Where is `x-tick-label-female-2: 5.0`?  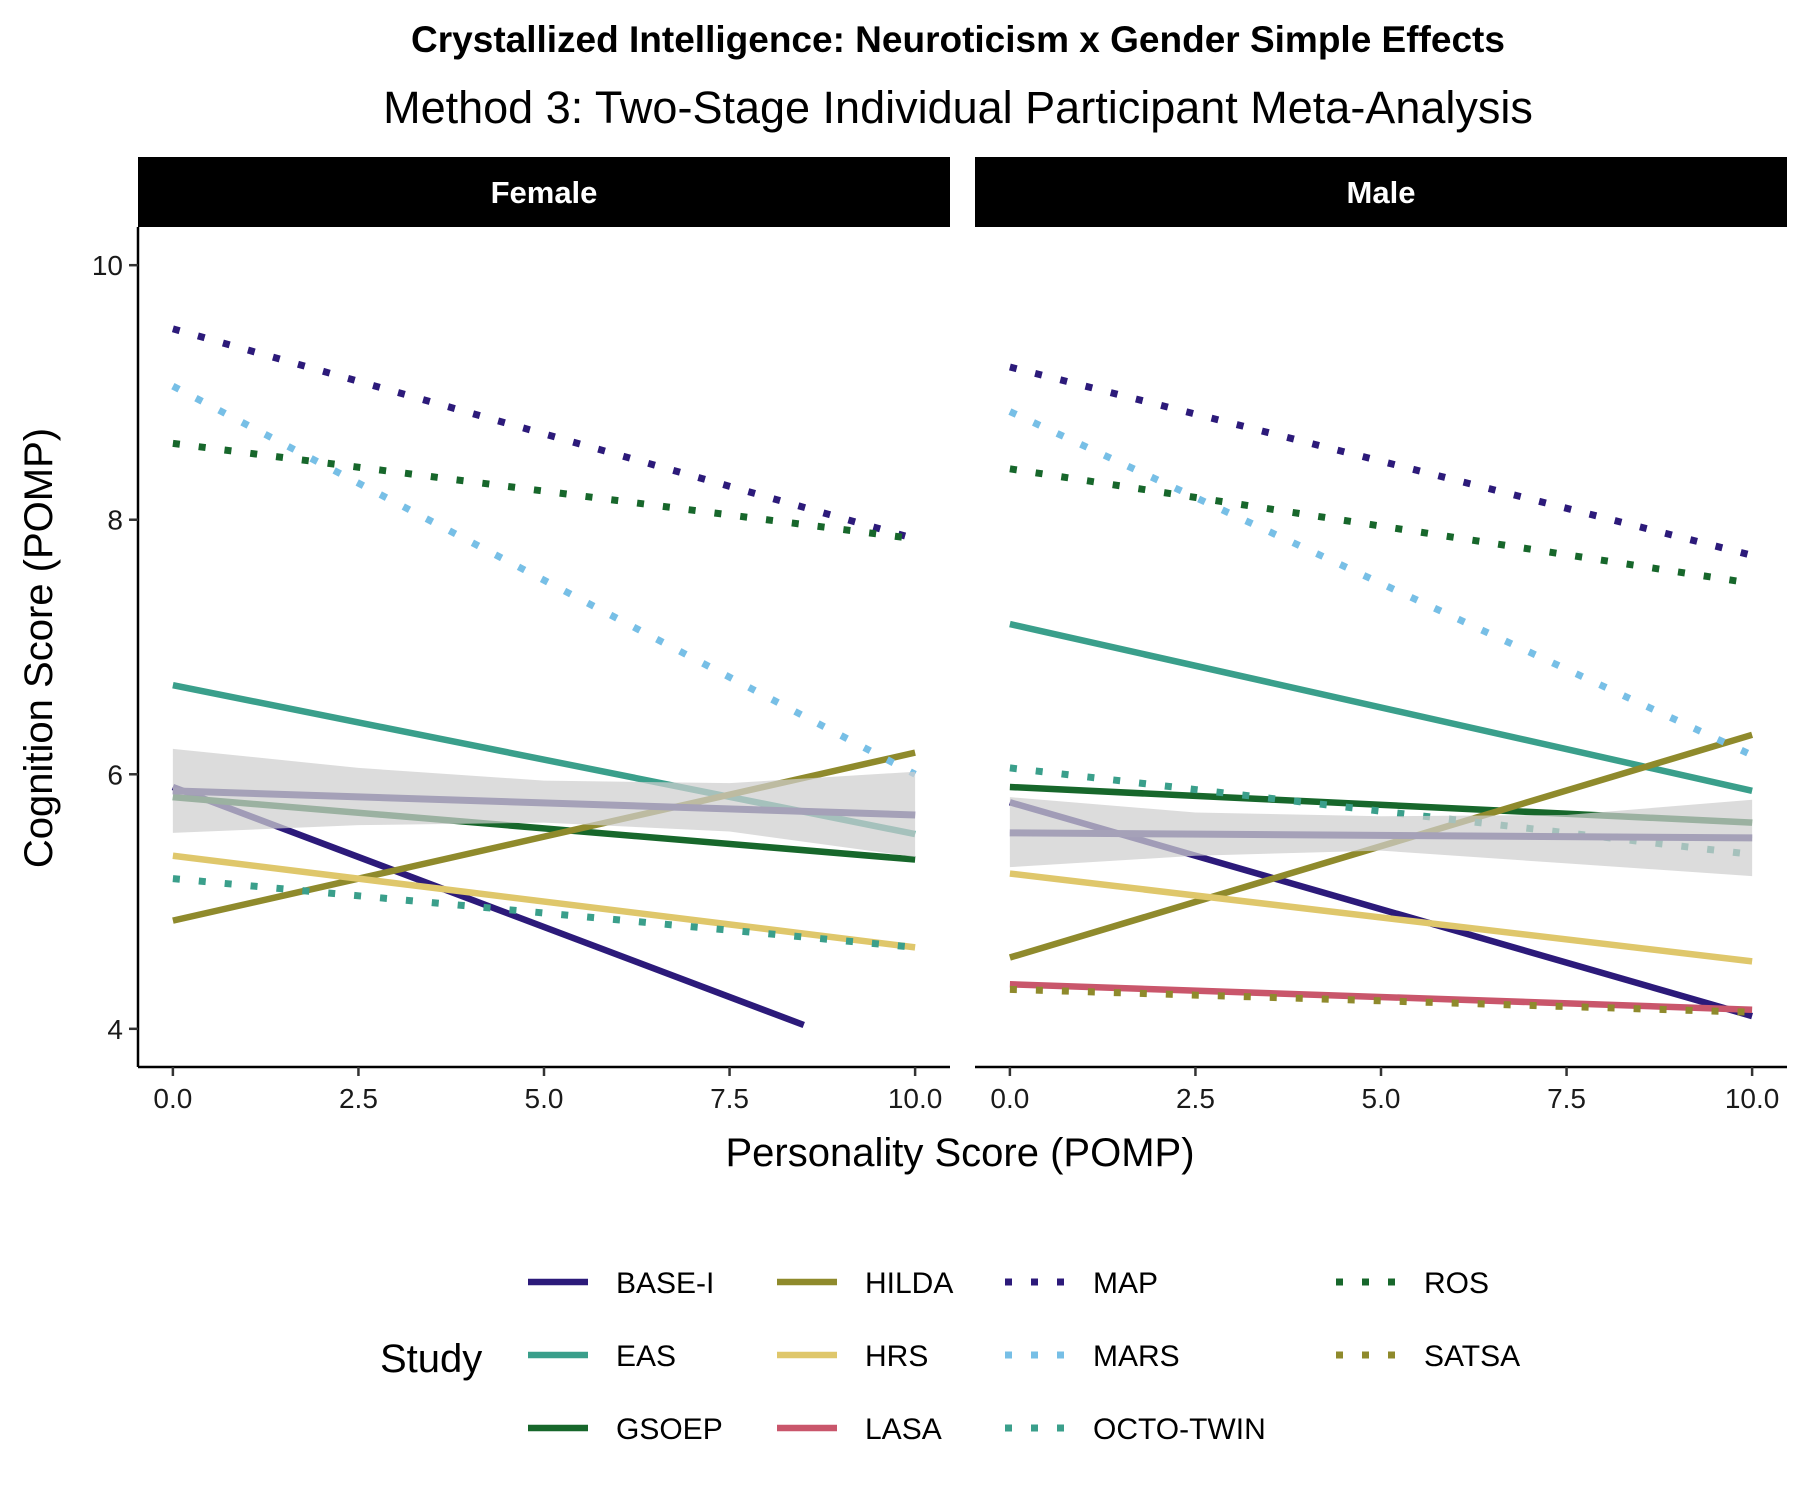
x-tick-label-female-2: 5.0 is located at coordinates (544, 1098).